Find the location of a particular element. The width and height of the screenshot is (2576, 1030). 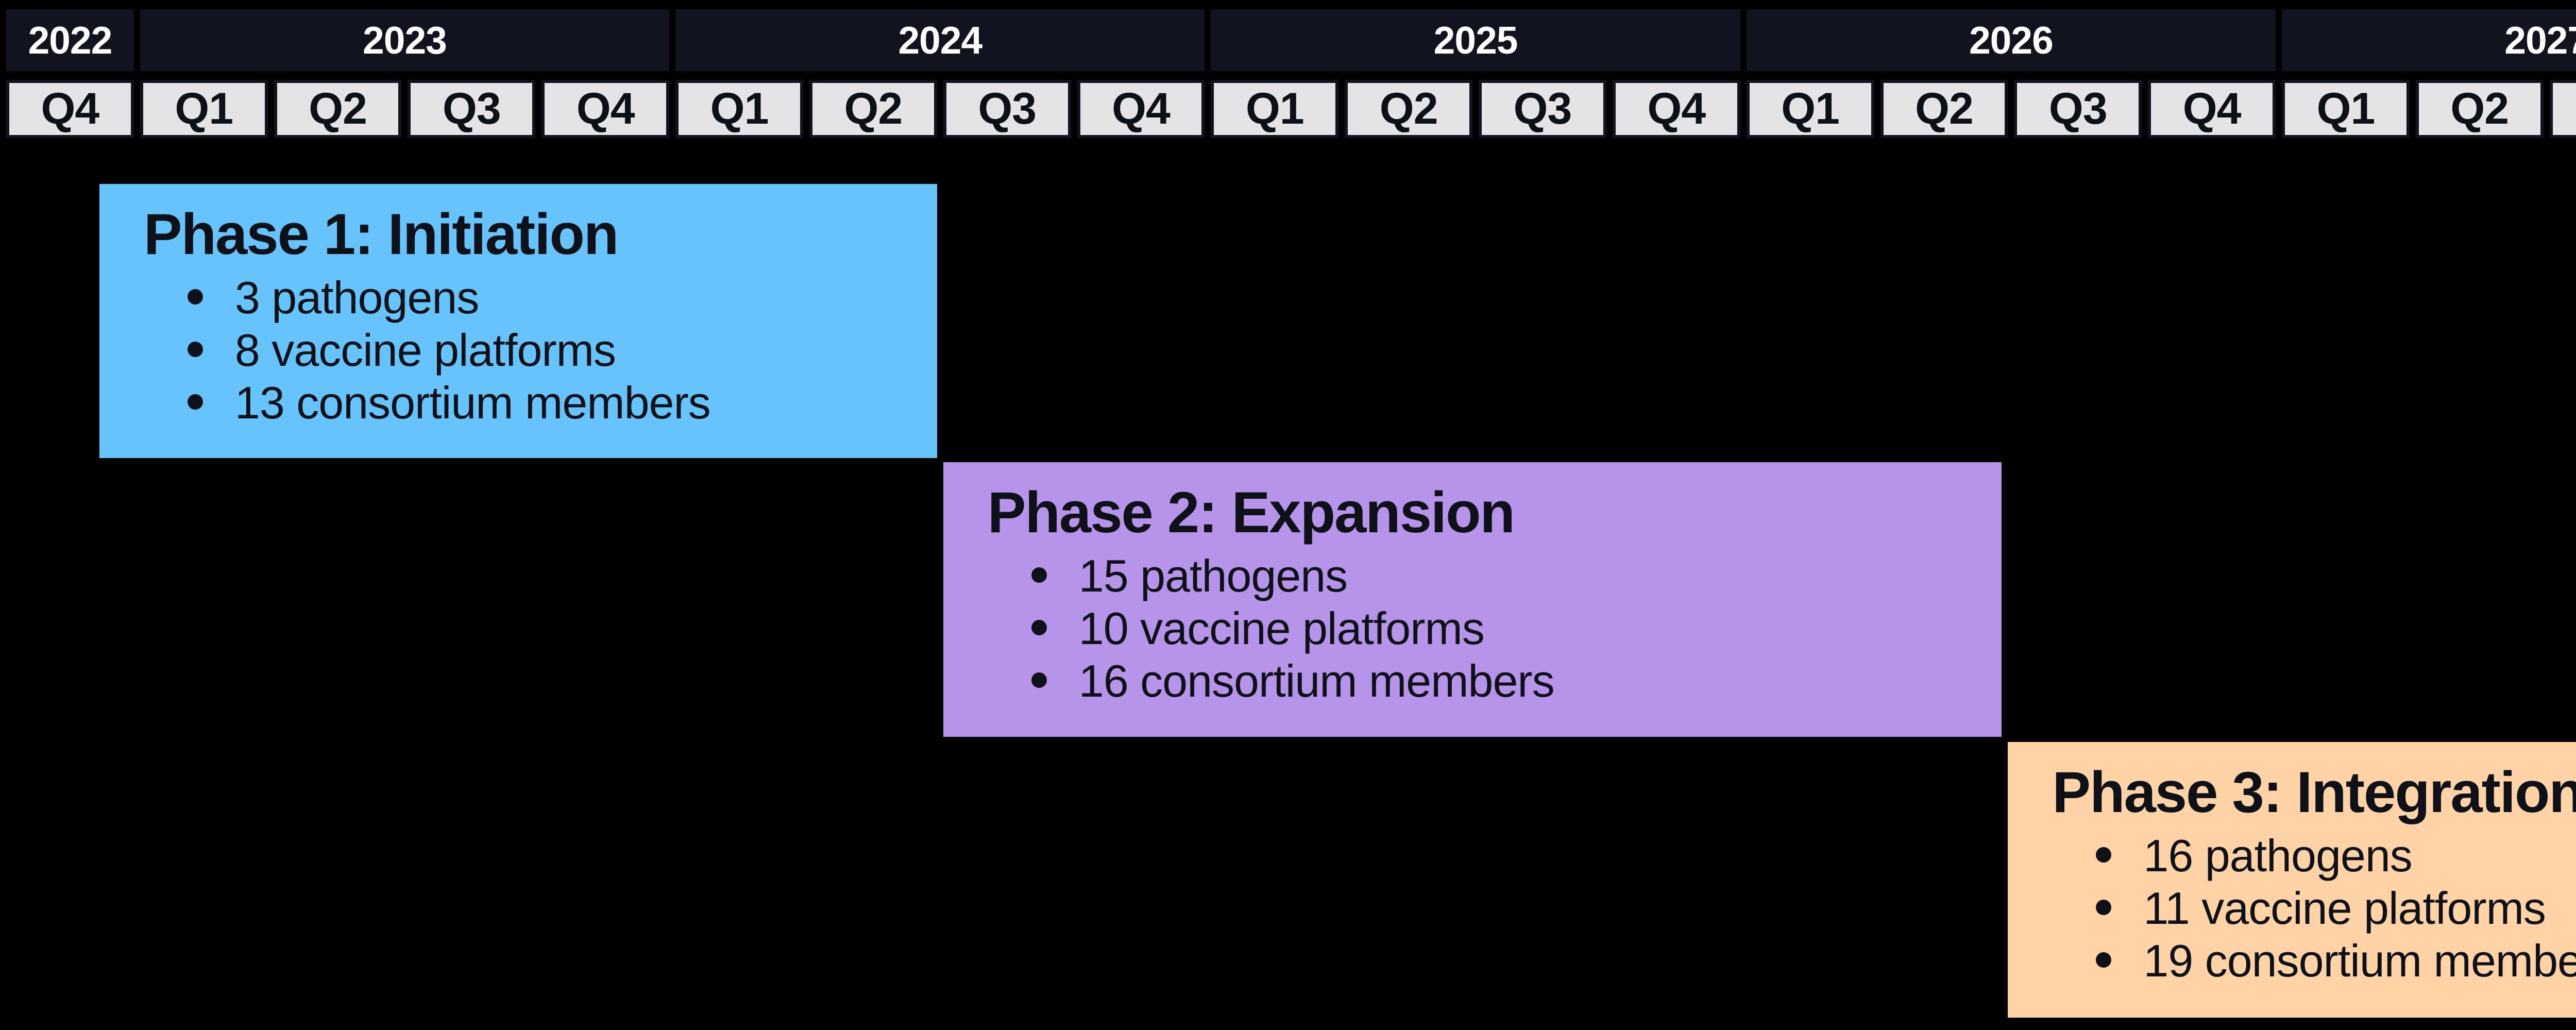

phase-bullet: 11 vaccine platforms is located at coordinates (2292, 908).